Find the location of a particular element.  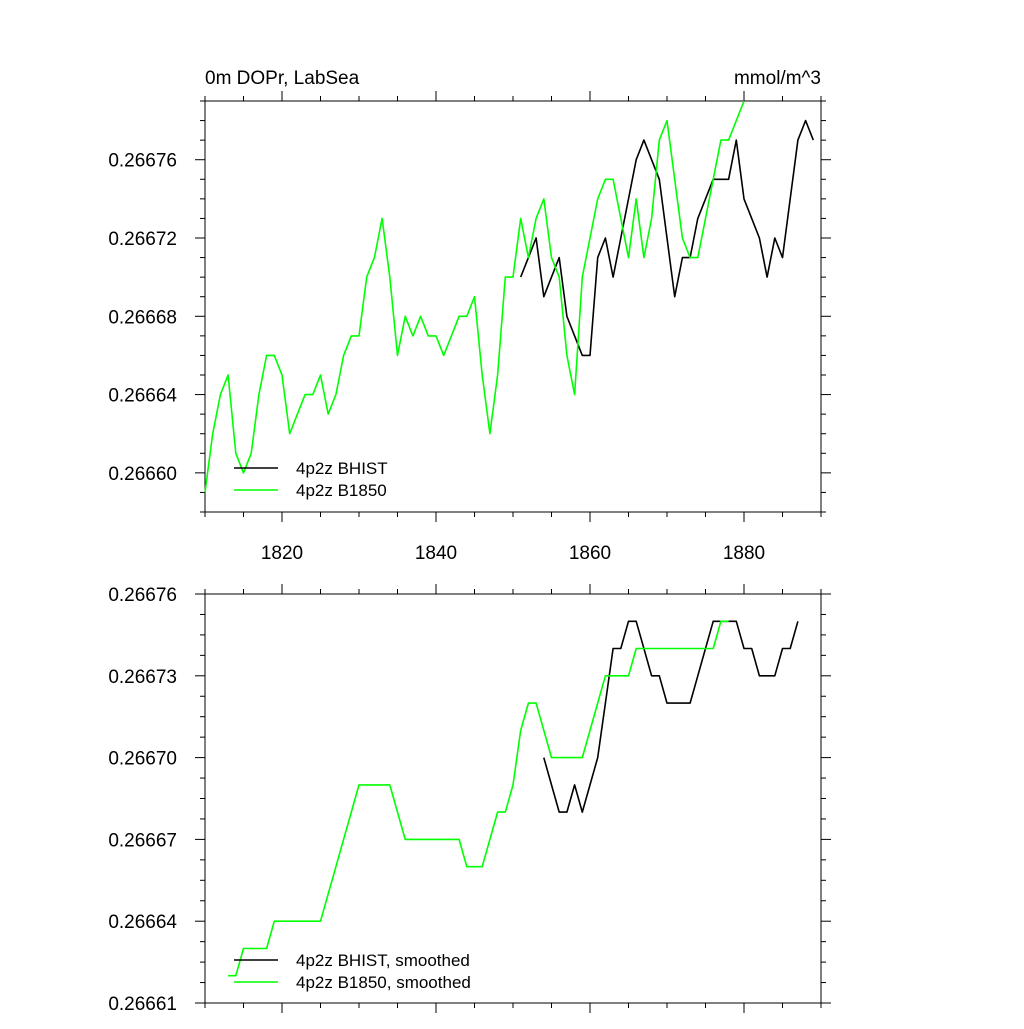

legend-label: 4p2z BHIST, smoothed is located at coordinates (383, 960).